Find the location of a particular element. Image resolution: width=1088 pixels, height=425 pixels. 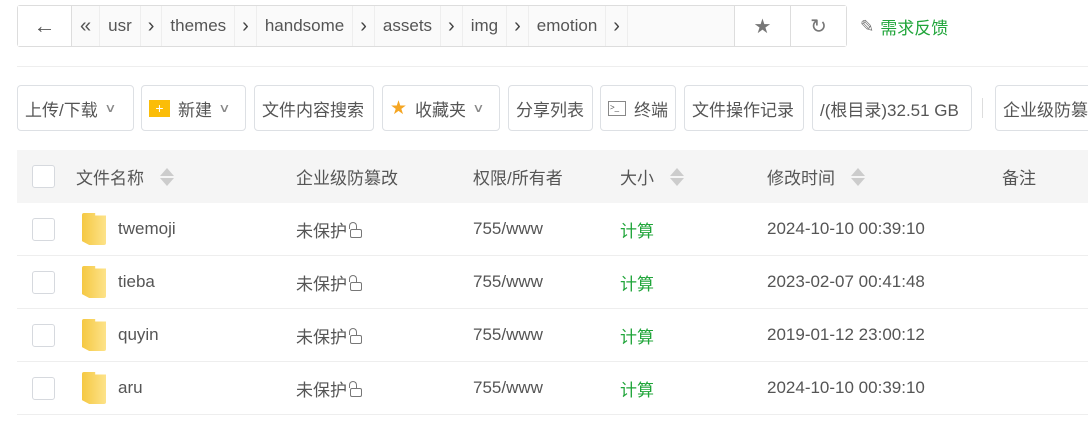

table-row: quyin 未保护 755/www 计算 2019-01-12 23:00:12 is located at coordinates (552, 335).